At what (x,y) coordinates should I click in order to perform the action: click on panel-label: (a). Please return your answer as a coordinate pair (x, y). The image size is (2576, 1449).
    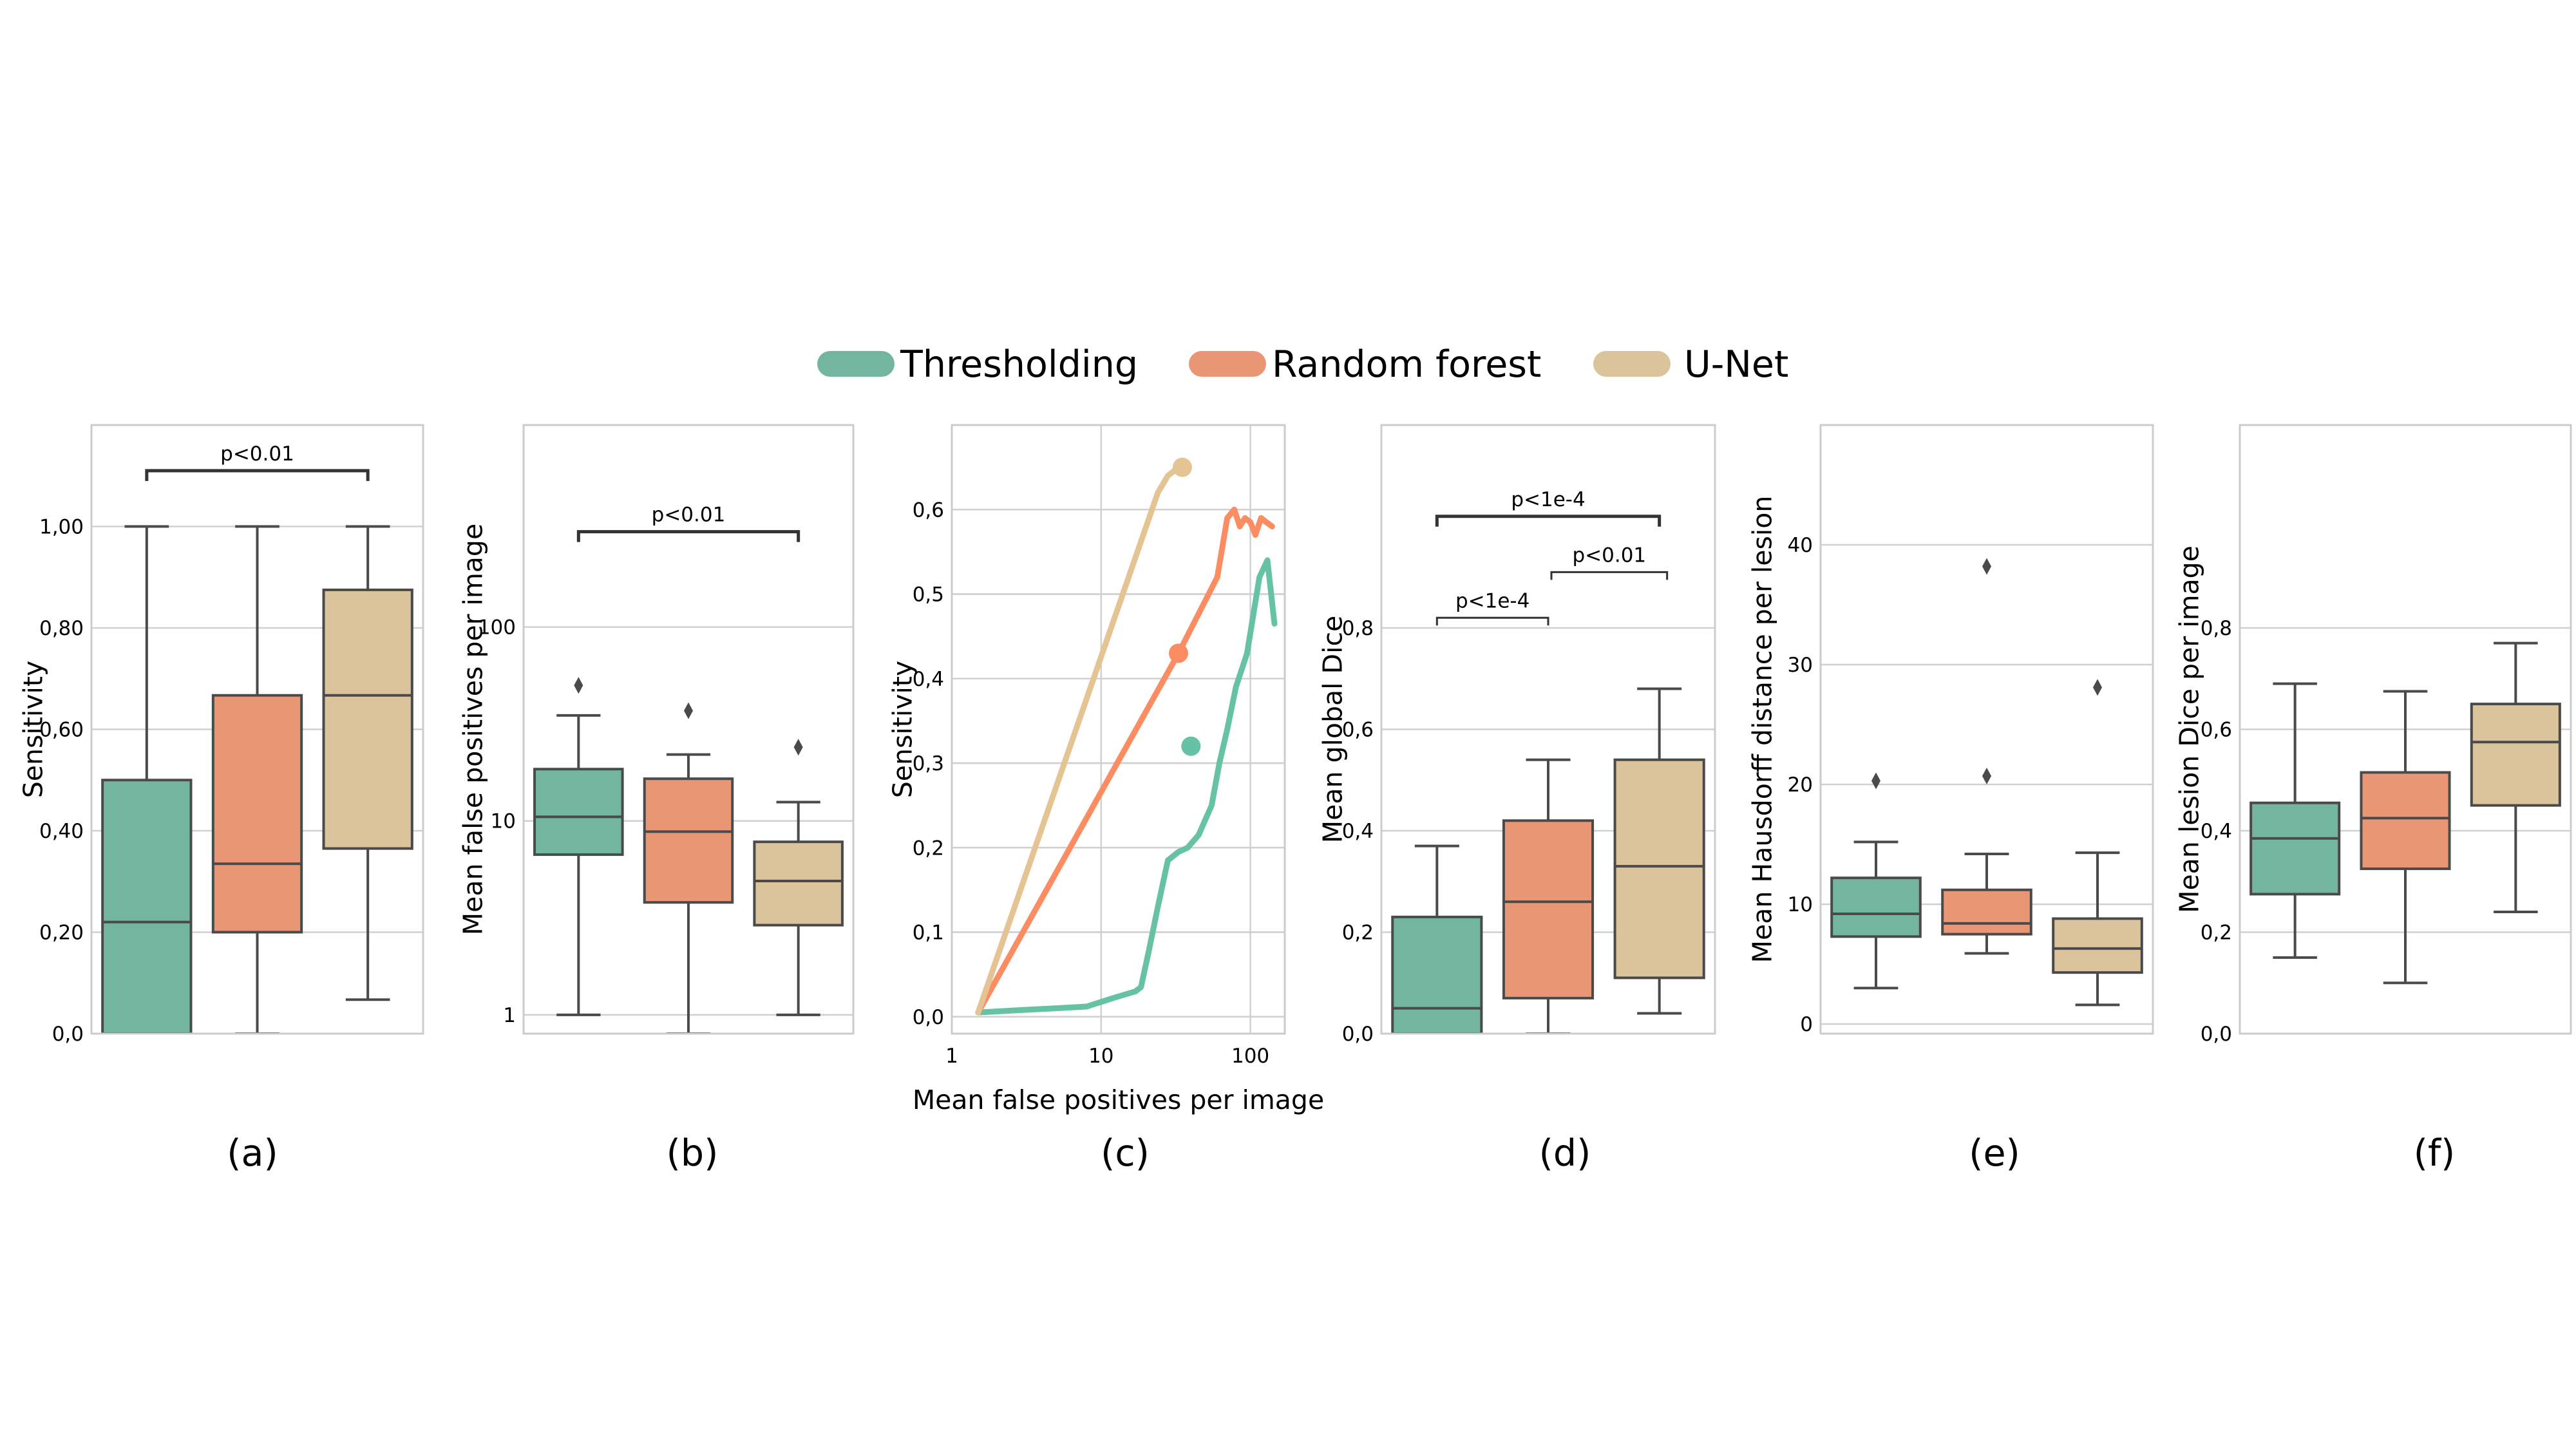
    Looking at the image, I should click on (253, 1154).